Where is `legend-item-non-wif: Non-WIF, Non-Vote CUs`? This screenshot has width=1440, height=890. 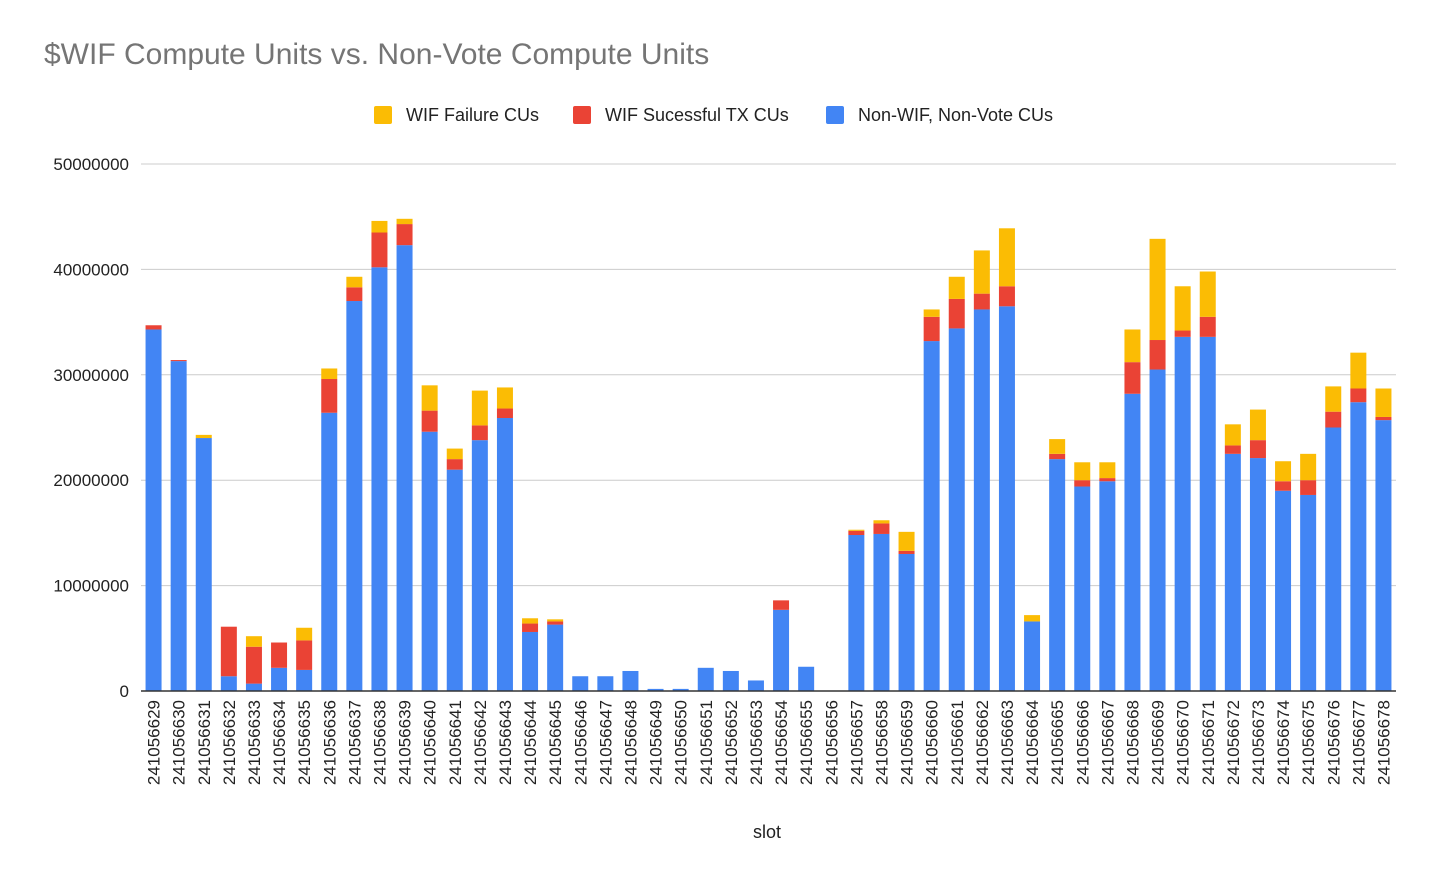 legend-item-non-wif: Non-WIF, Non-Vote CUs is located at coordinates (939, 115).